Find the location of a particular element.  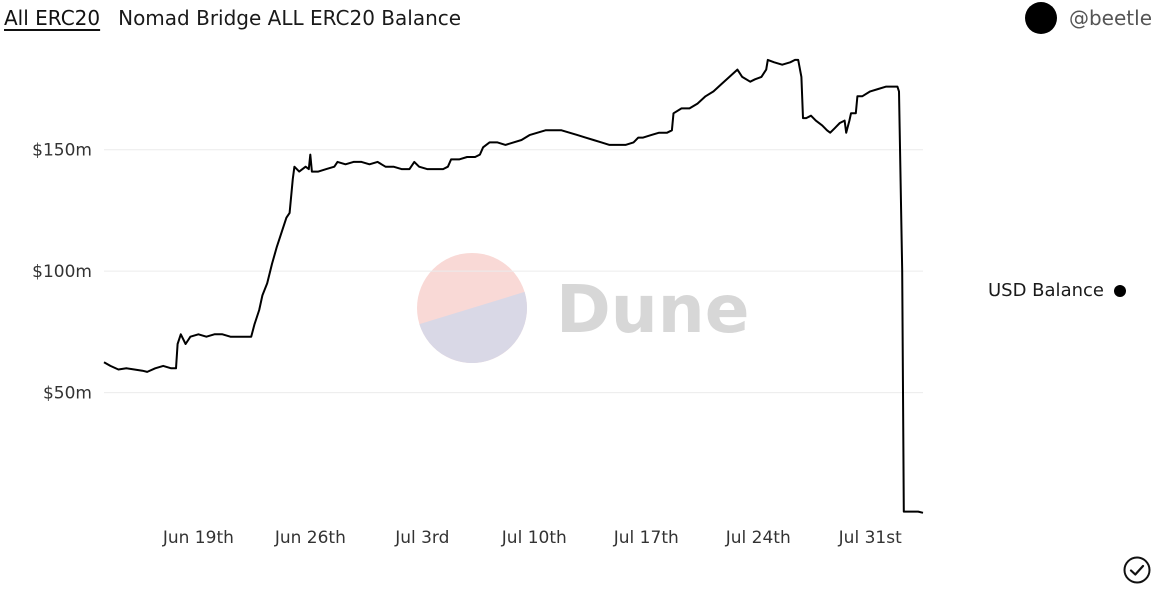

legend-label: USD Balance is located at coordinates (1046, 290).